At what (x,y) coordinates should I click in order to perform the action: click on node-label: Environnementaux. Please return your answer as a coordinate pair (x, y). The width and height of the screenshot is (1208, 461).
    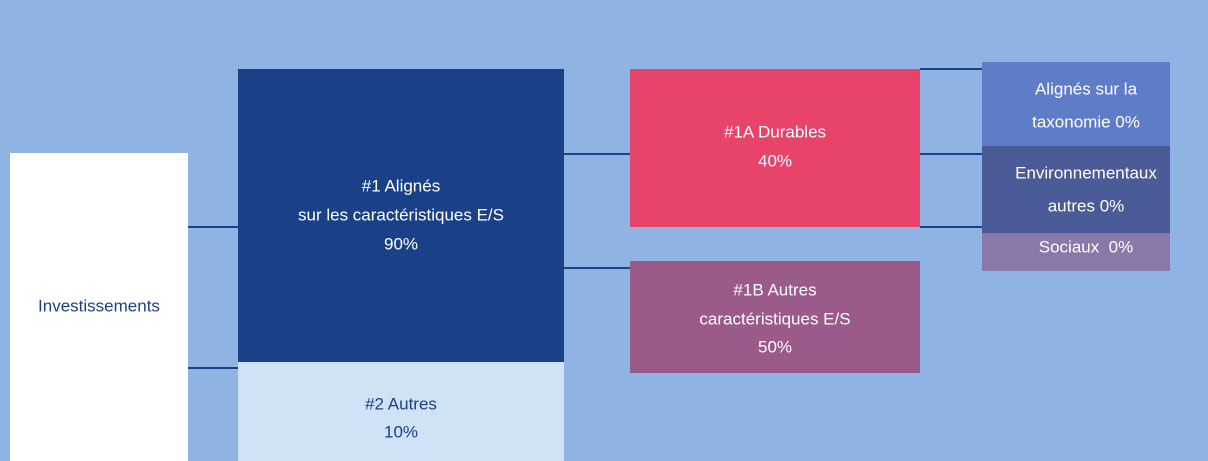
    Looking at the image, I should click on (1086, 172).